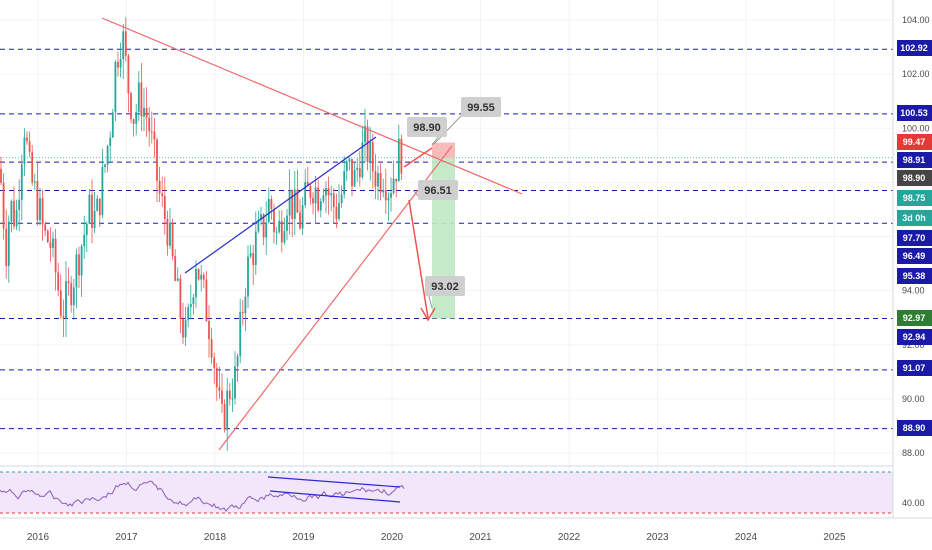 This screenshot has width=932, height=550. What do you see at coordinates (914, 178) in the screenshot?
I see `price-tag-label: 98.90` at bounding box center [914, 178].